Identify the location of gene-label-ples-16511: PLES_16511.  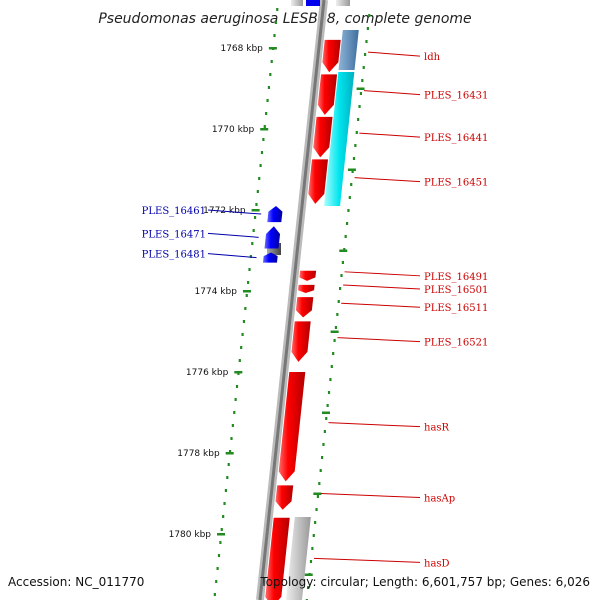
(456, 308).